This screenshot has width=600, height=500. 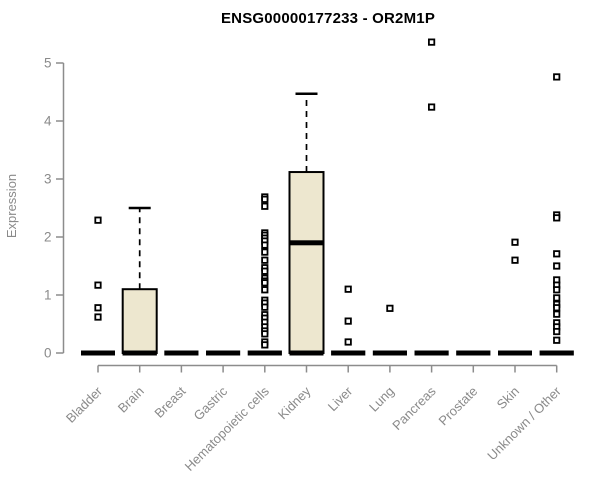 What do you see at coordinates (381, 399) in the screenshot?
I see `x-tick-label: Lung` at bounding box center [381, 399].